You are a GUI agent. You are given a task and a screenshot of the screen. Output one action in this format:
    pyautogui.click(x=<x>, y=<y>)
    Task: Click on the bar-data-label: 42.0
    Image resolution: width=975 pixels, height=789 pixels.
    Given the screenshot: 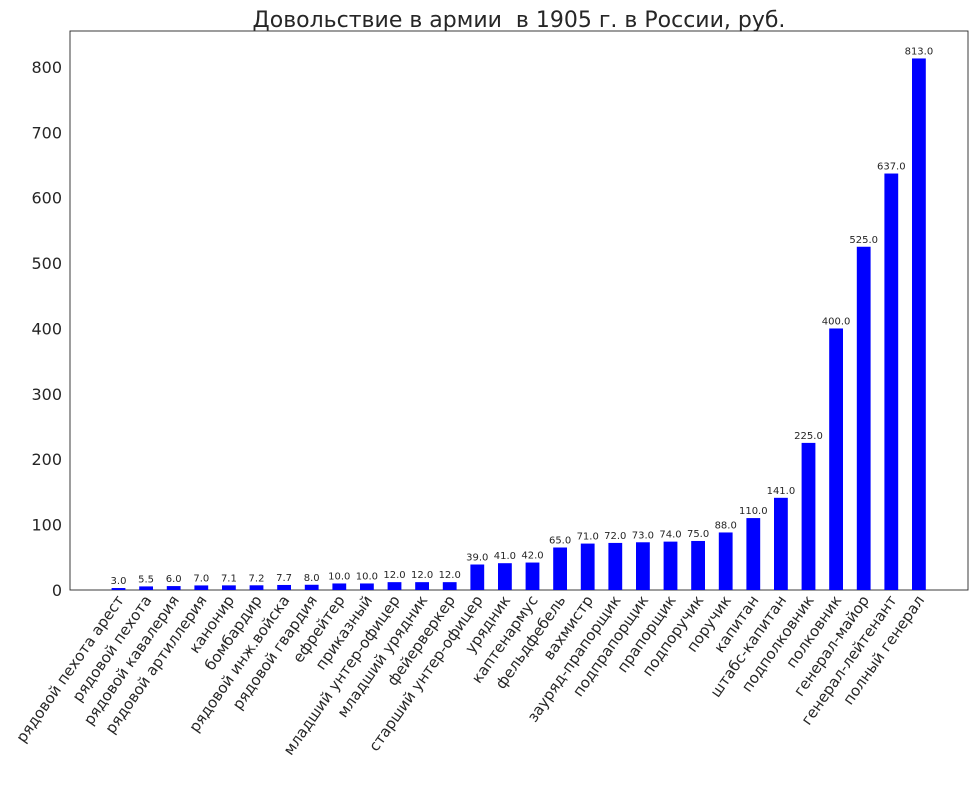 What is the action you would take?
    pyautogui.click(x=532, y=556)
    